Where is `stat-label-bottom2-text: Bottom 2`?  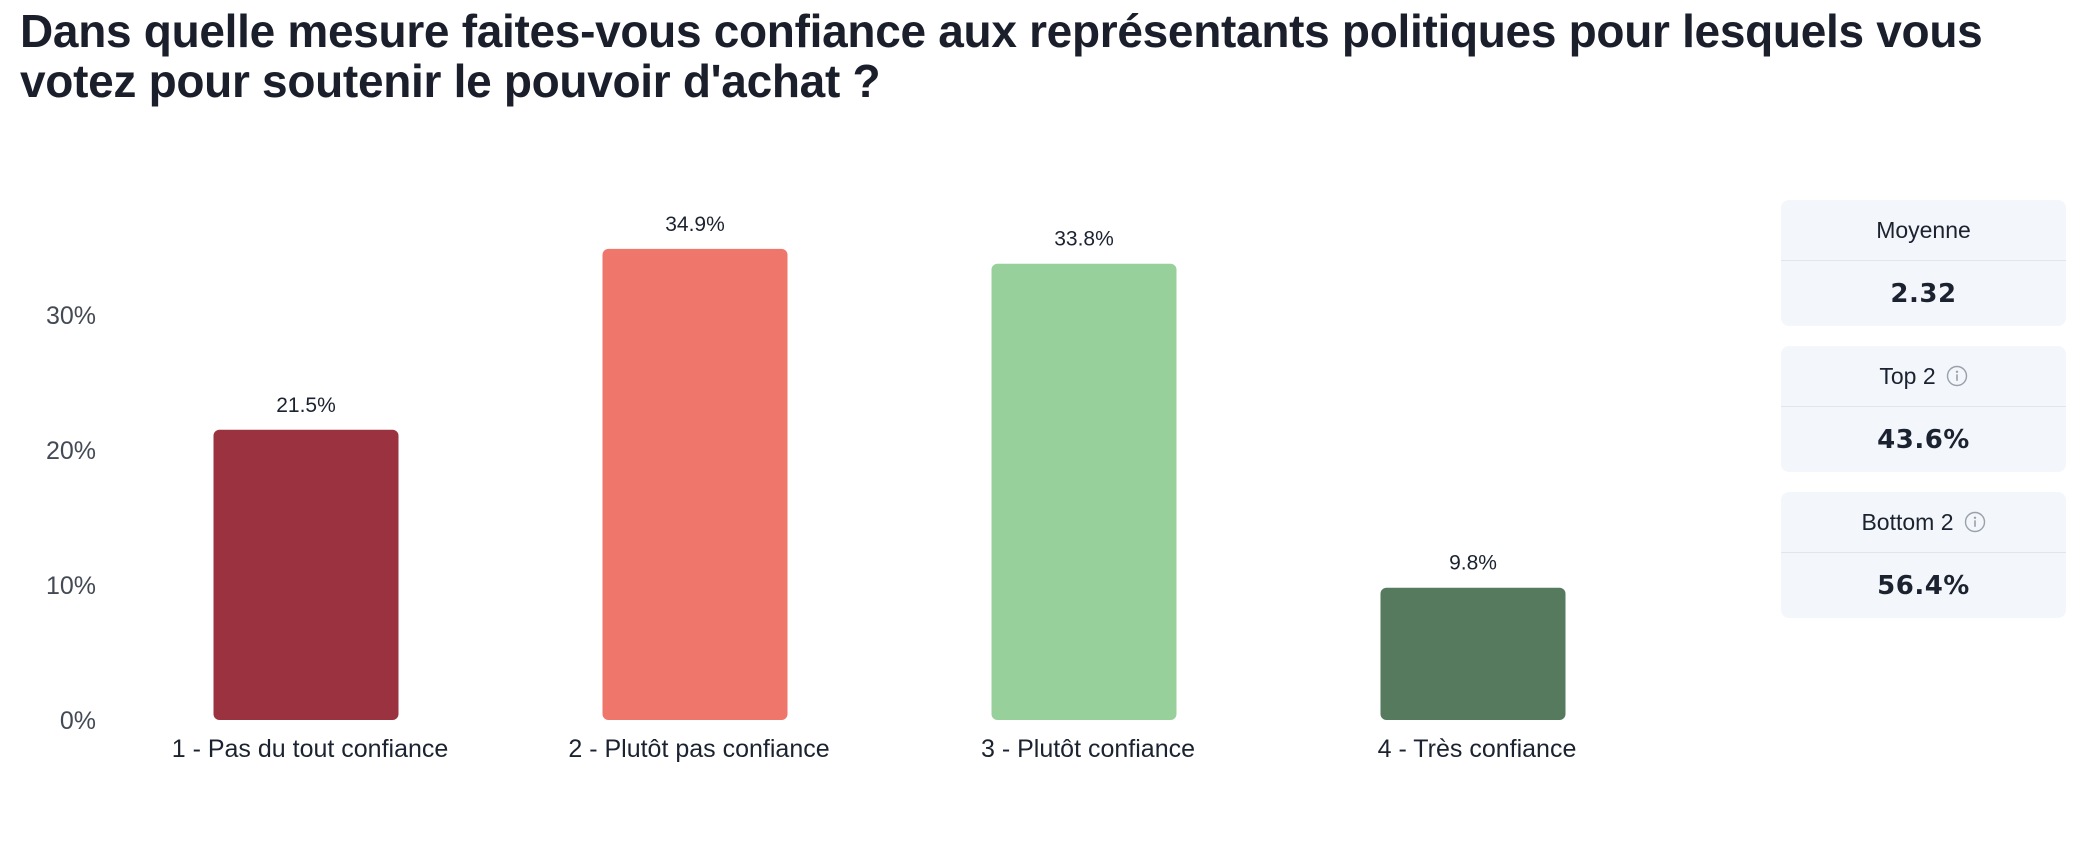
stat-label-bottom2-text: Bottom 2 is located at coordinates (1907, 521).